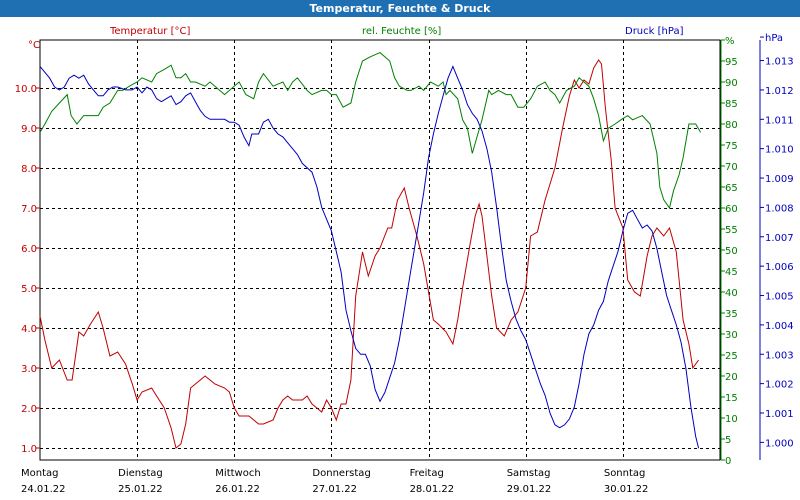 The height and width of the screenshot is (500, 800). What do you see at coordinates (731, 167) in the screenshot?
I see `humidity-tick-label: 70` at bounding box center [731, 167].